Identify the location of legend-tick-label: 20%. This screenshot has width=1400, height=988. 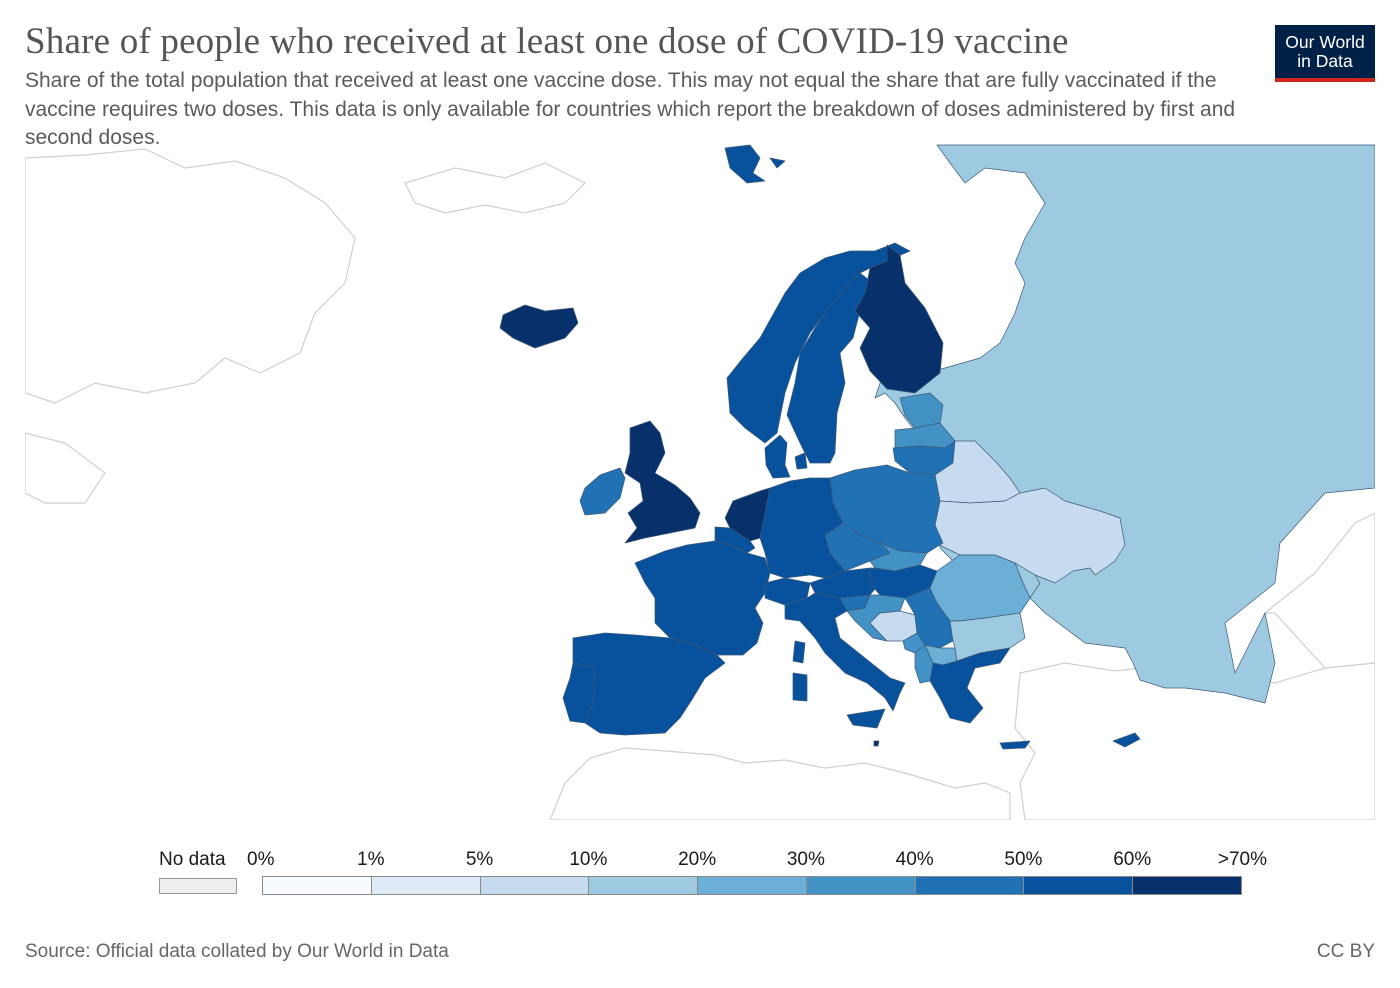
(697, 859).